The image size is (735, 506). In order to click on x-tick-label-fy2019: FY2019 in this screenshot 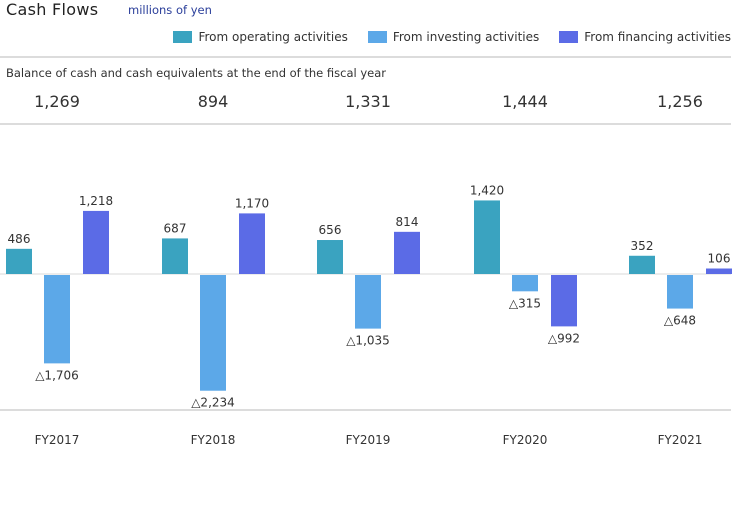, I will do `click(368, 440)`.